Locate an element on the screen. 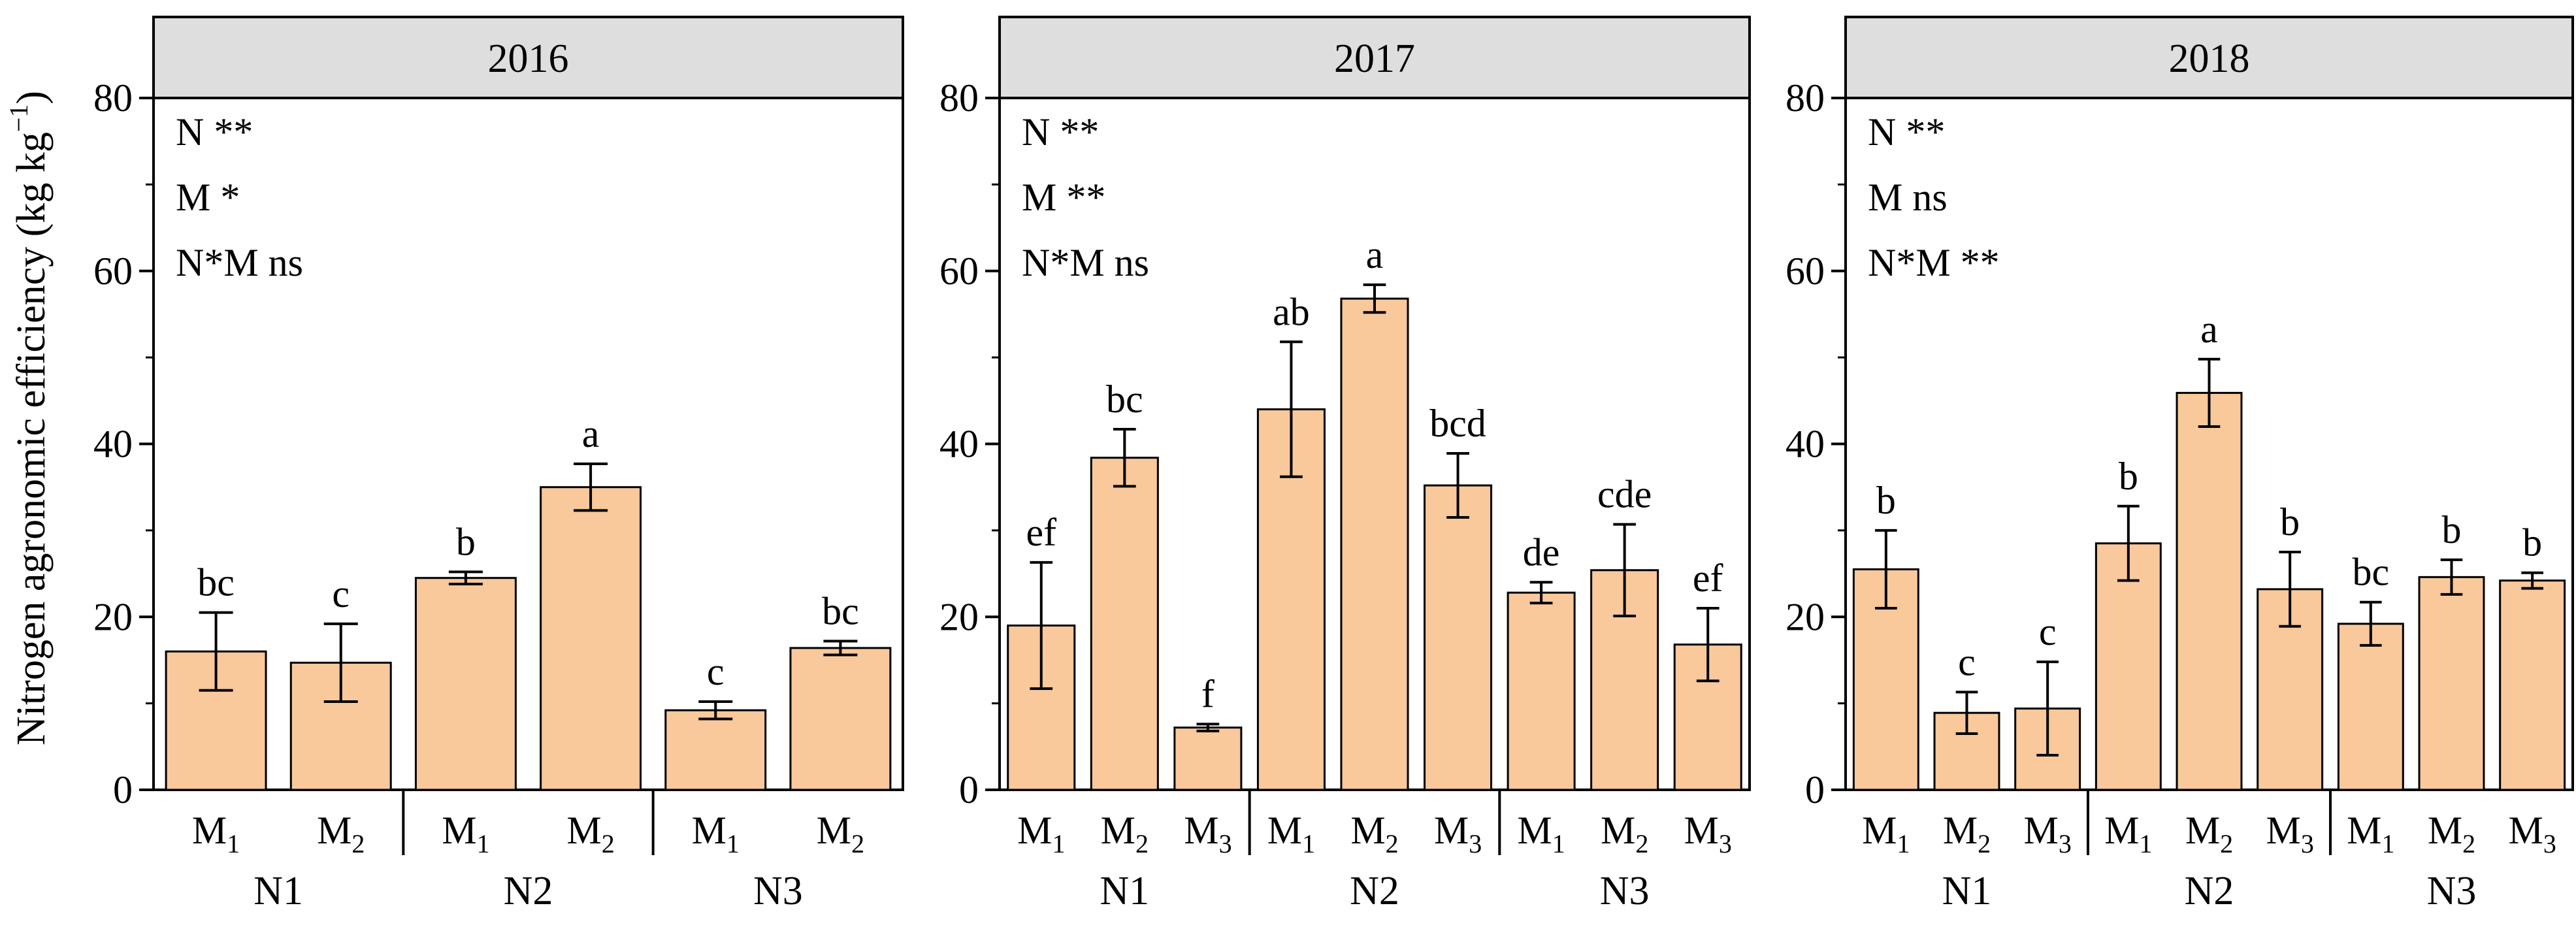 The width and height of the screenshot is (2576, 944). significance-letter: bcd is located at coordinates (1457, 423).